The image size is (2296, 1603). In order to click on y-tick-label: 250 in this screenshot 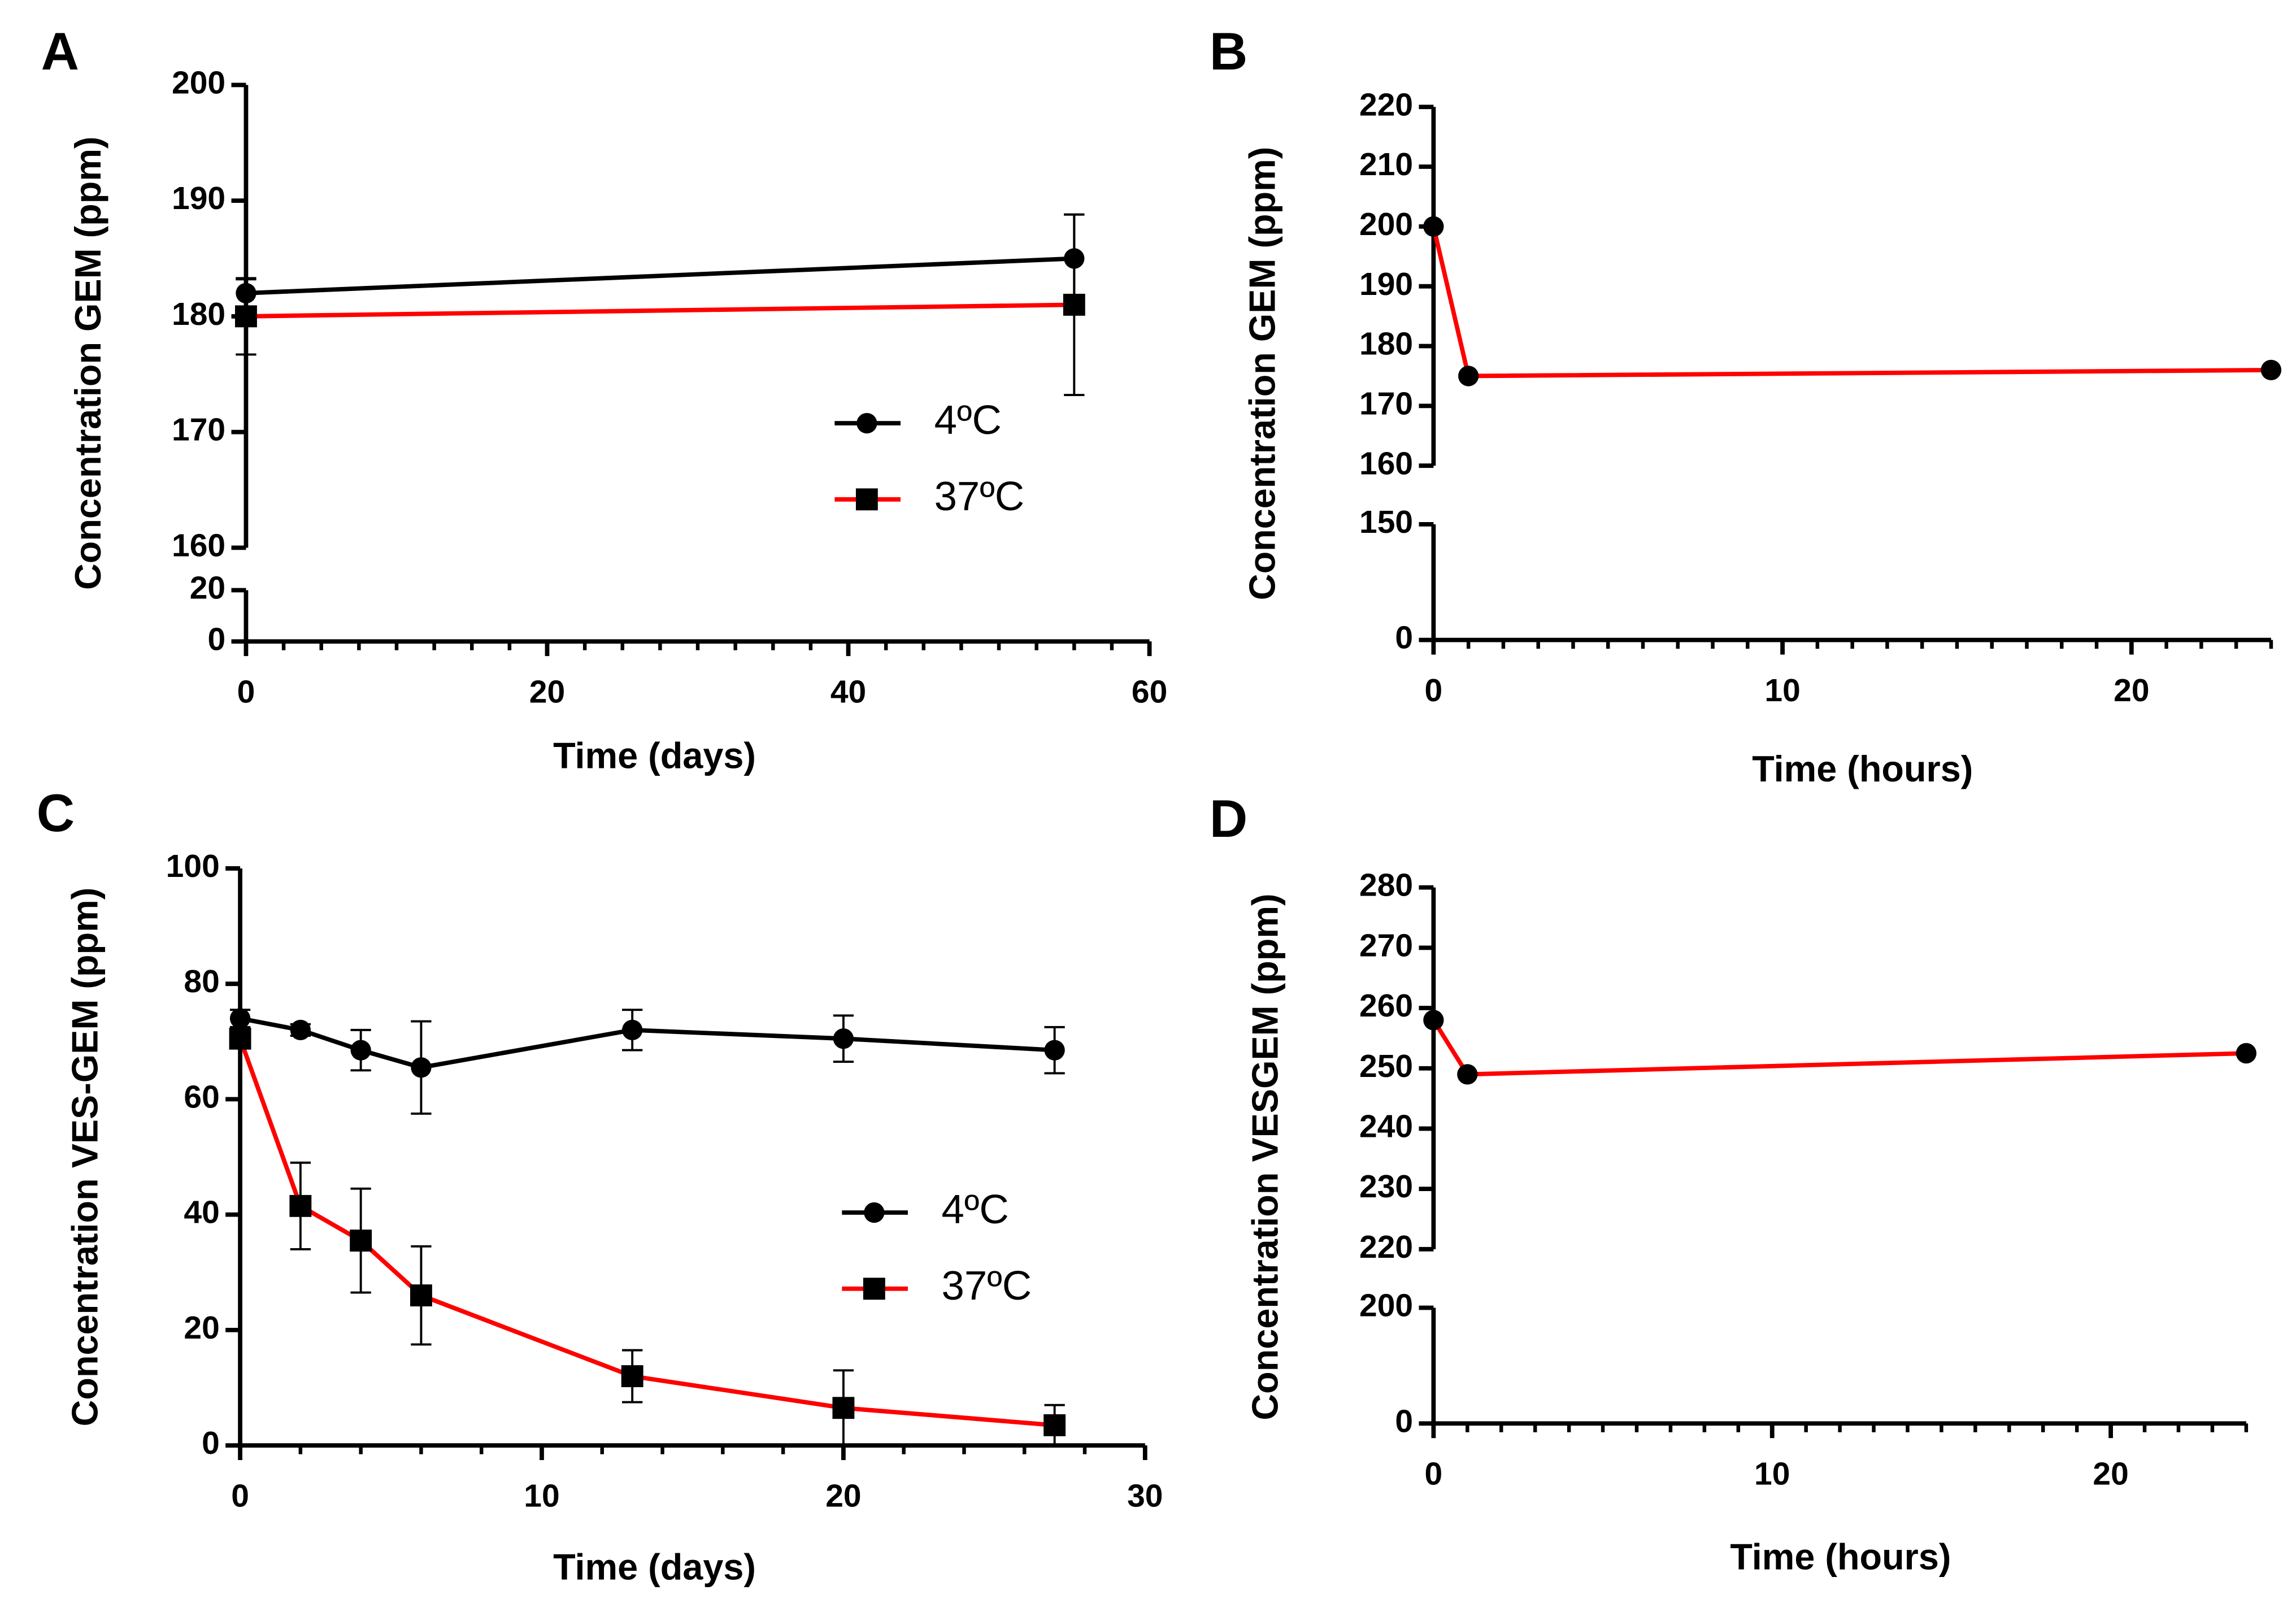, I will do `click(1386, 1066)`.